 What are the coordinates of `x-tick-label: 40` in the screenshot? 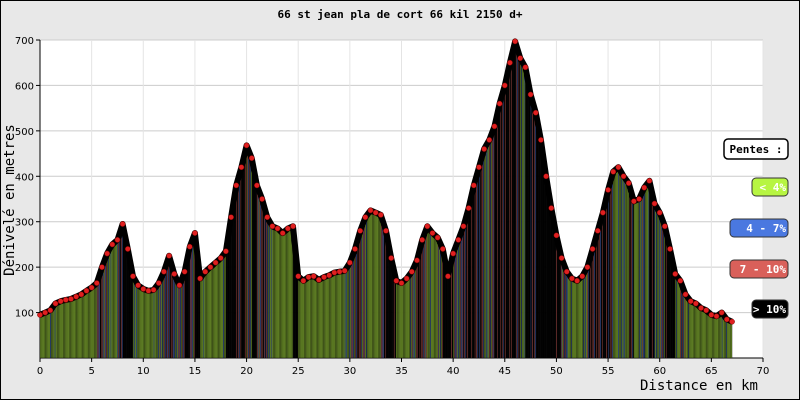 It's located at (453, 371).